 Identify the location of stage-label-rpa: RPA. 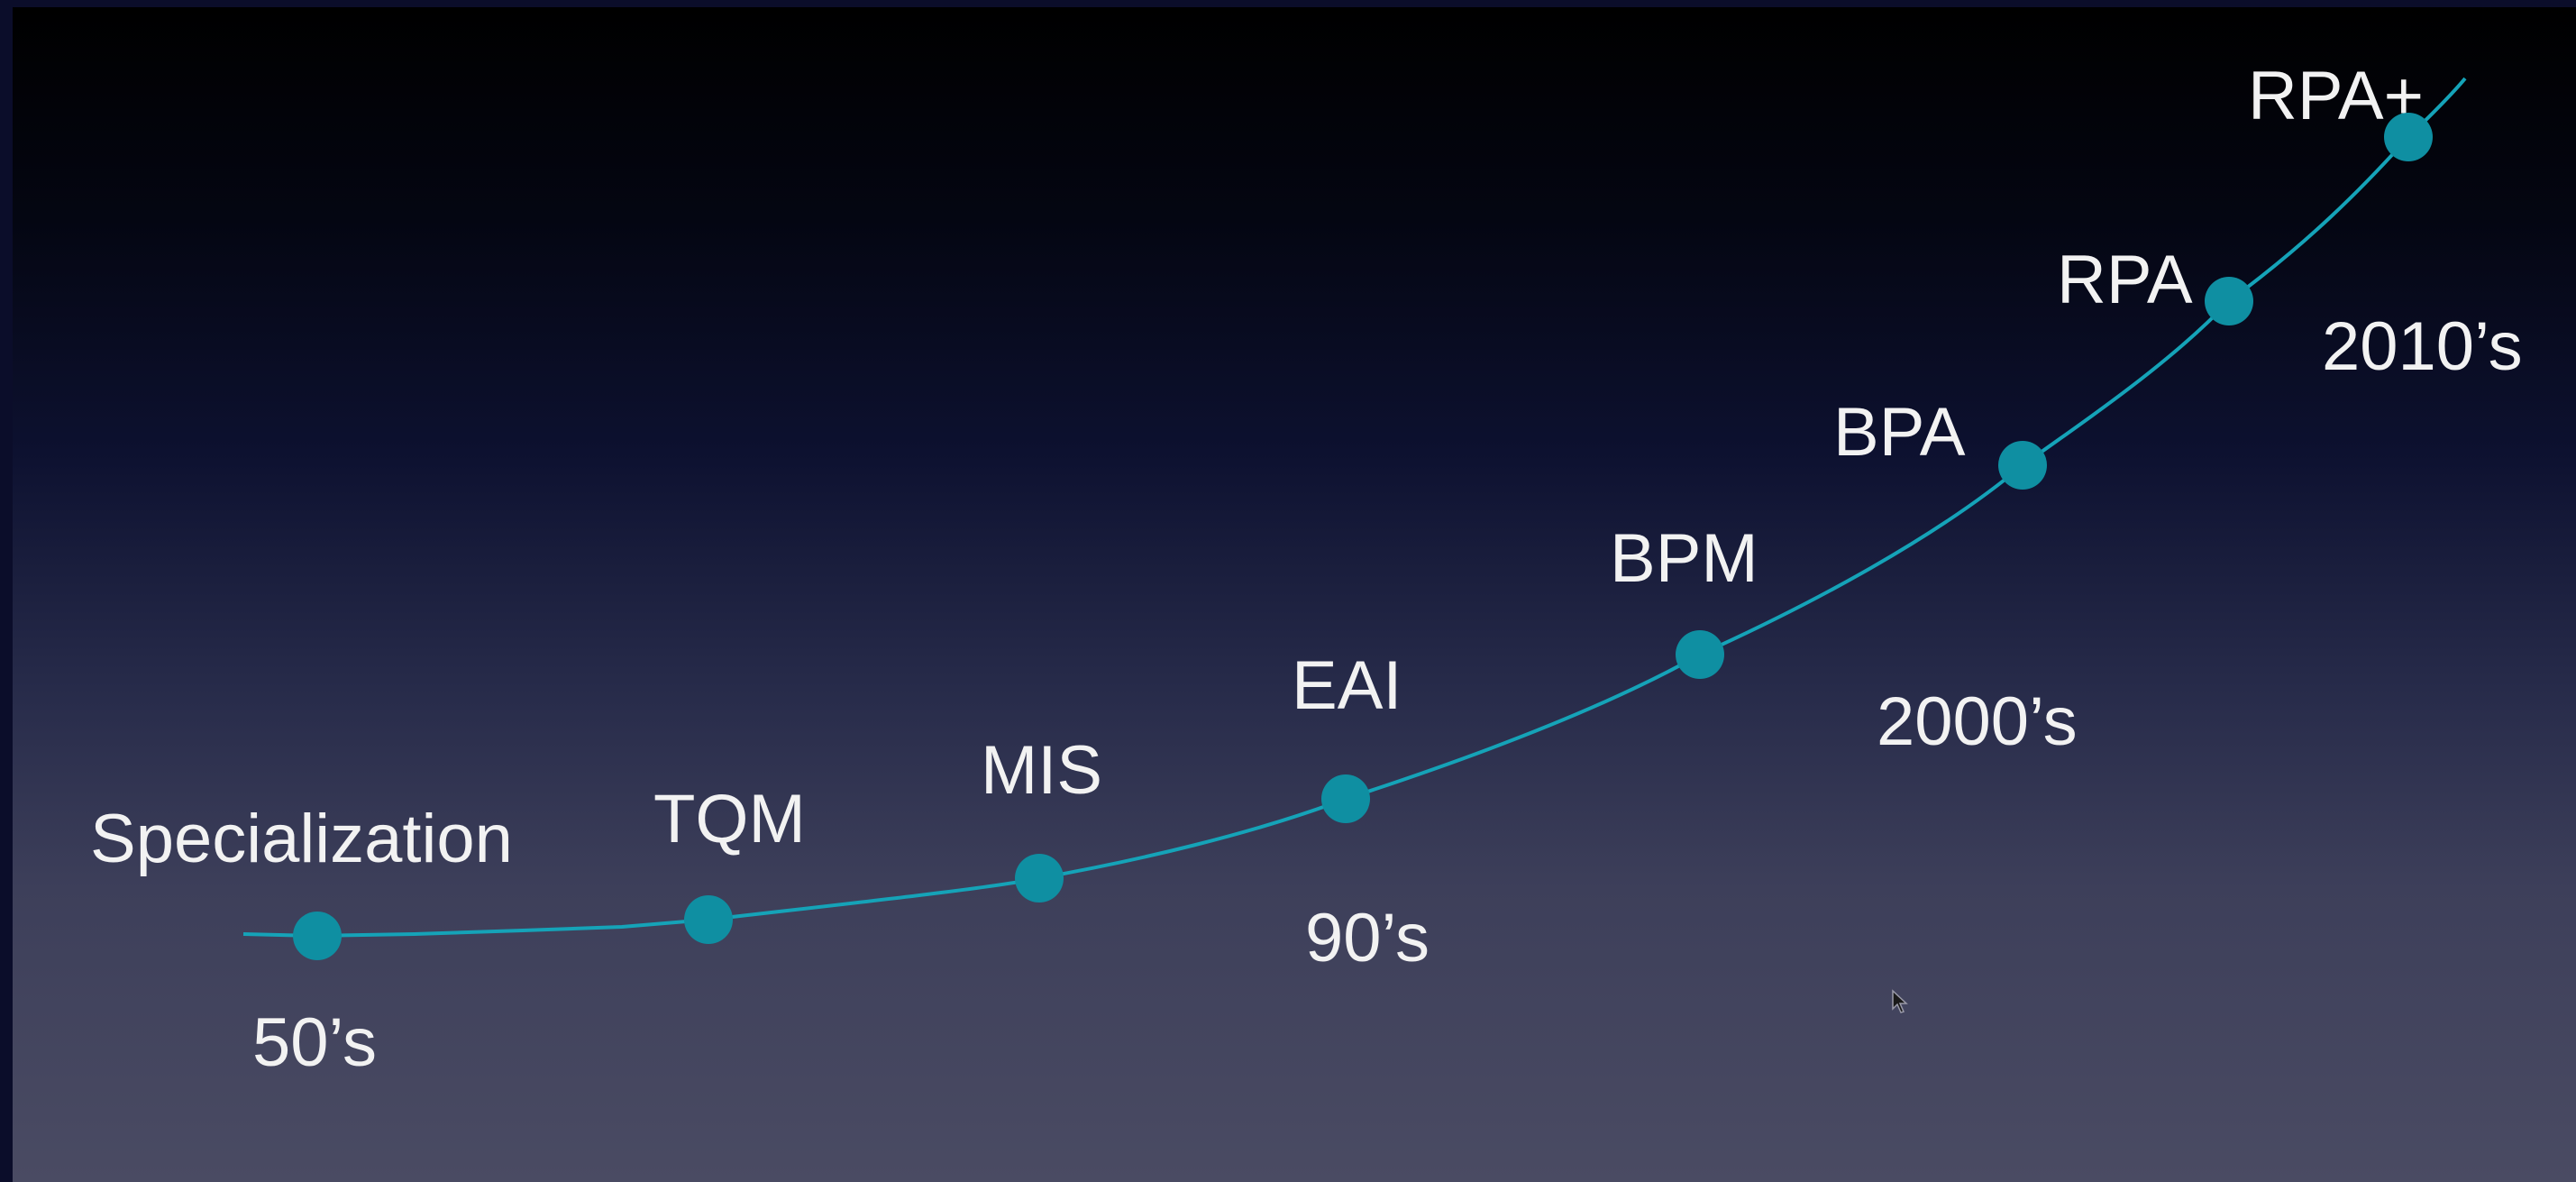
(2125, 280).